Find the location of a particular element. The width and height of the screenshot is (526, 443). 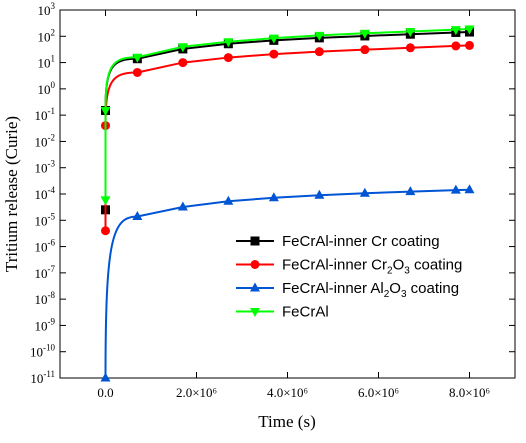

legend-label: FeCrAl is located at coordinates (305, 312).